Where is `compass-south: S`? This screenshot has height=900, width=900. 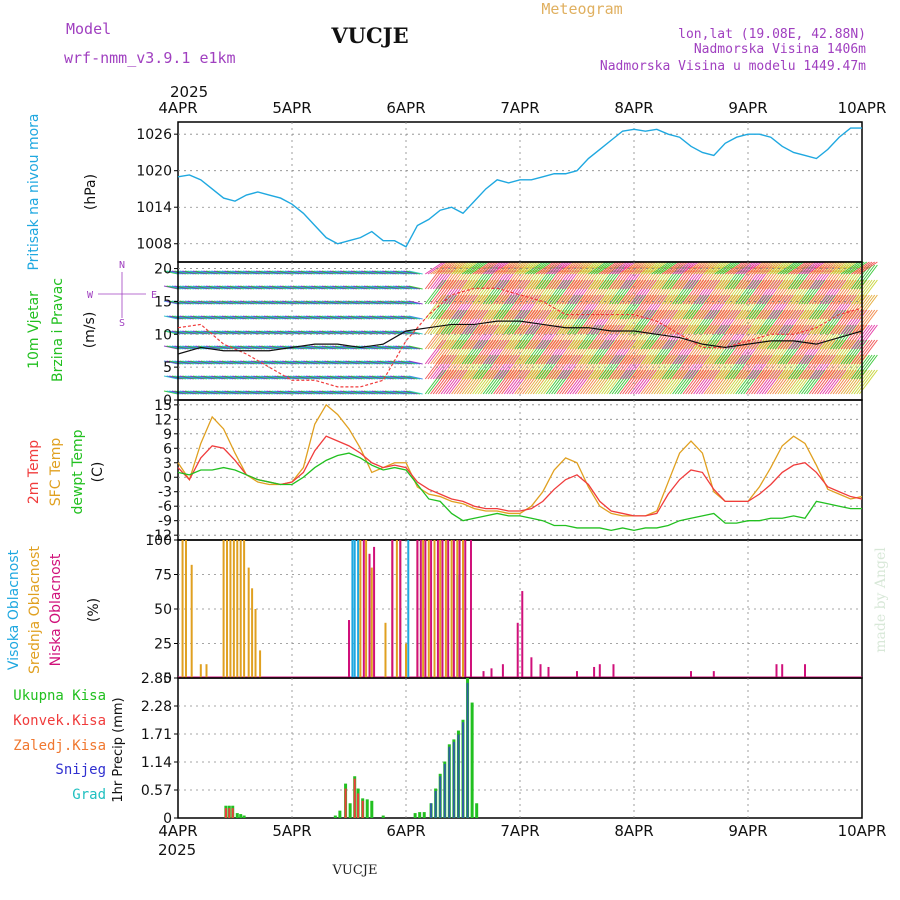
compass-south: S is located at coordinates (122, 323).